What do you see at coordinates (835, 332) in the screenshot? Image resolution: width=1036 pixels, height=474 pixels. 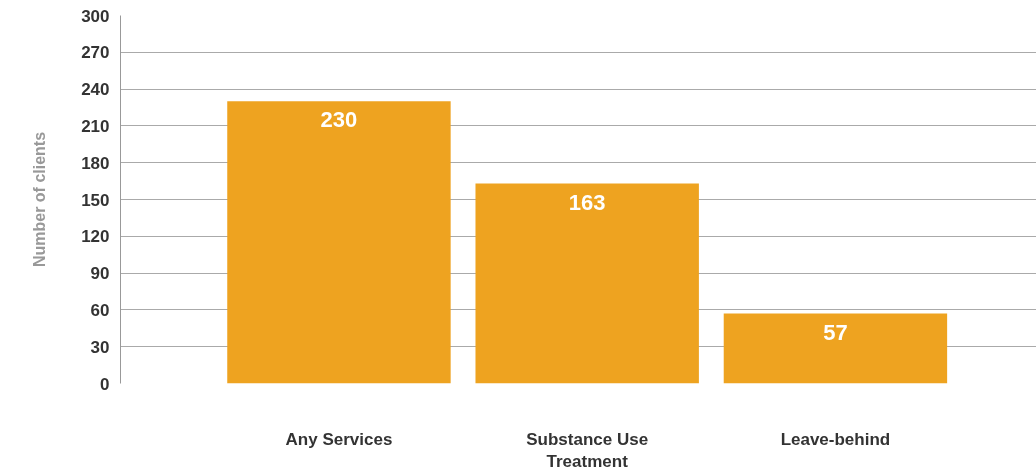 I see `data-label: 57` at bounding box center [835, 332].